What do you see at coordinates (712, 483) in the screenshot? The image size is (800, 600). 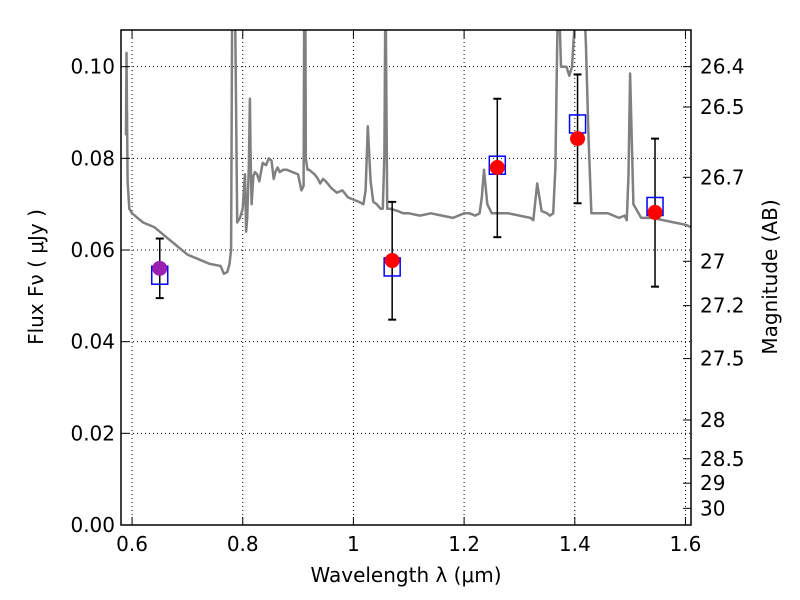 I see `y2-tick-label: 29` at bounding box center [712, 483].